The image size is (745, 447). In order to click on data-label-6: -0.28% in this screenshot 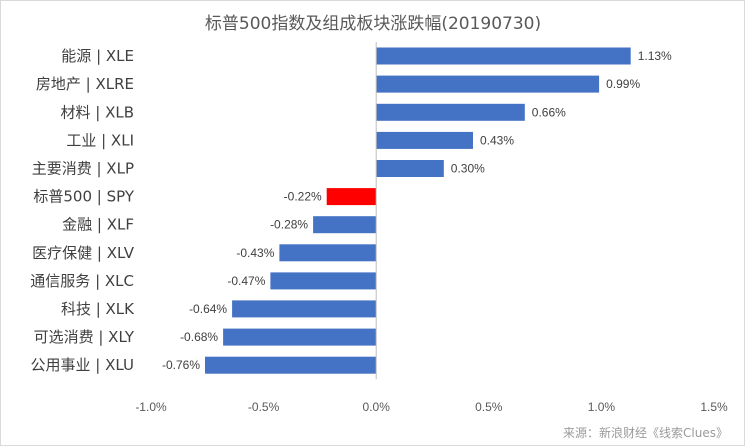, I will do `click(289, 225)`.